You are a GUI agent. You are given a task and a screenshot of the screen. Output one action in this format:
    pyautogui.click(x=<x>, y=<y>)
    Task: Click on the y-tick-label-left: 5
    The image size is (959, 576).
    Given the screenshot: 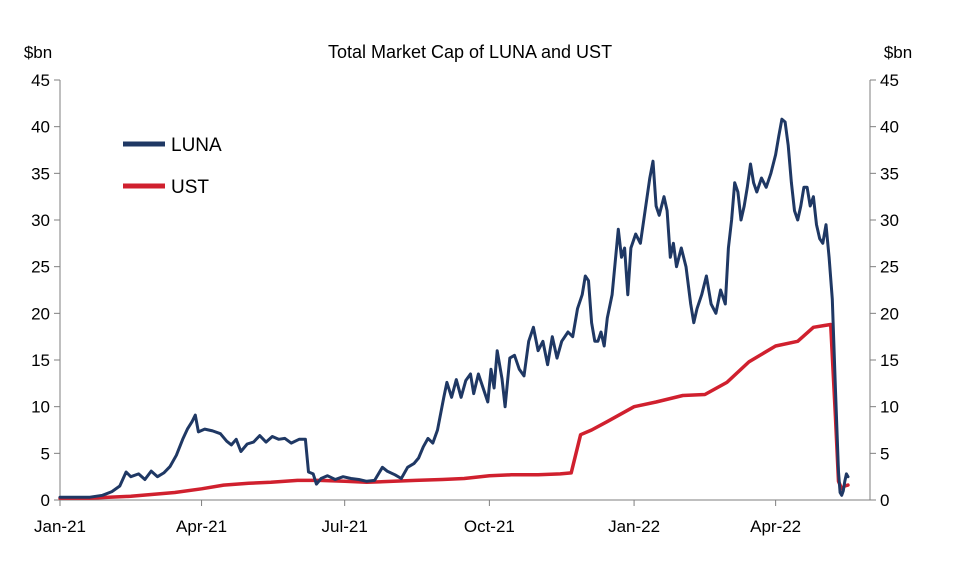 What is the action you would take?
    pyautogui.click(x=45, y=453)
    